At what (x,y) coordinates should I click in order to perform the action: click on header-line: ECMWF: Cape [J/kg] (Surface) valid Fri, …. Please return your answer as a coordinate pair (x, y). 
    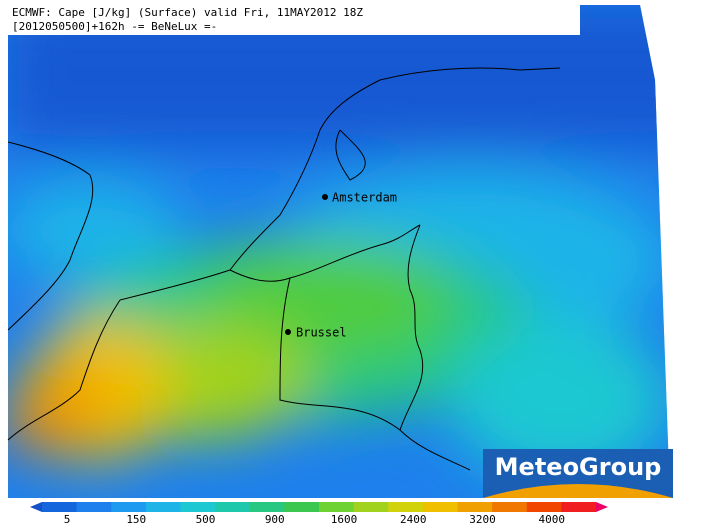
    Looking at the image, I should click on (187, 12).